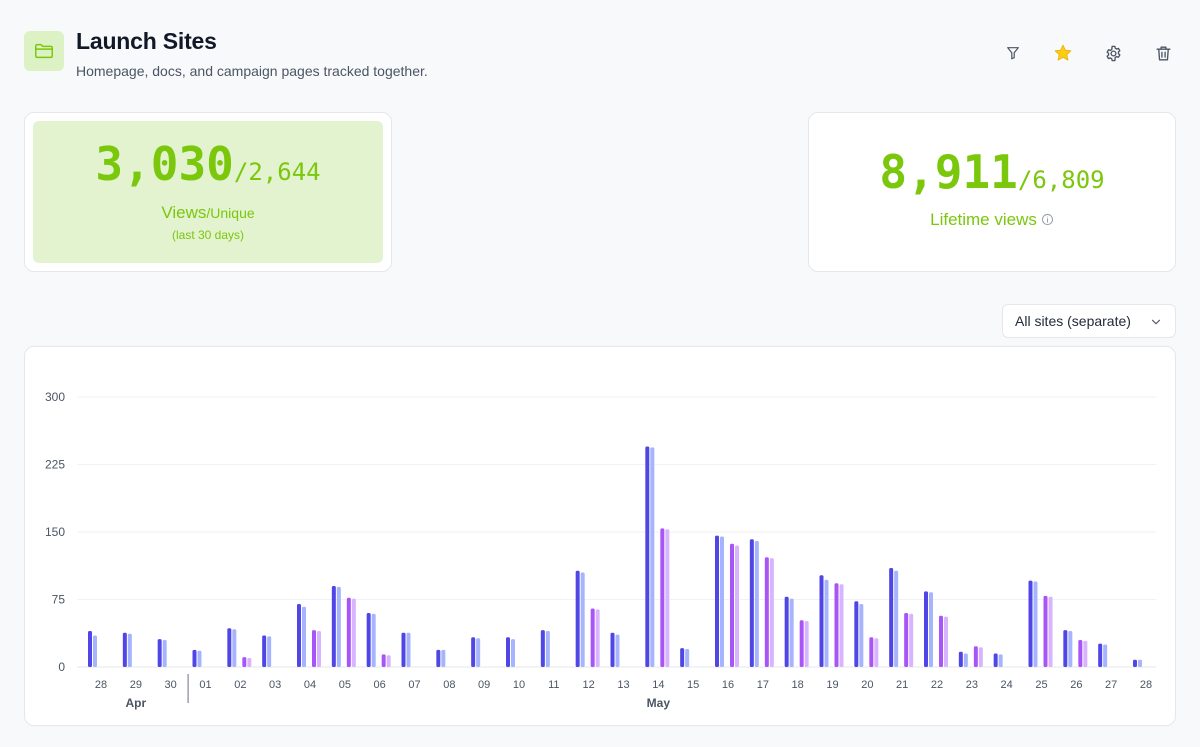  I want to click on y-tick-label: 225, so click(55, 465).